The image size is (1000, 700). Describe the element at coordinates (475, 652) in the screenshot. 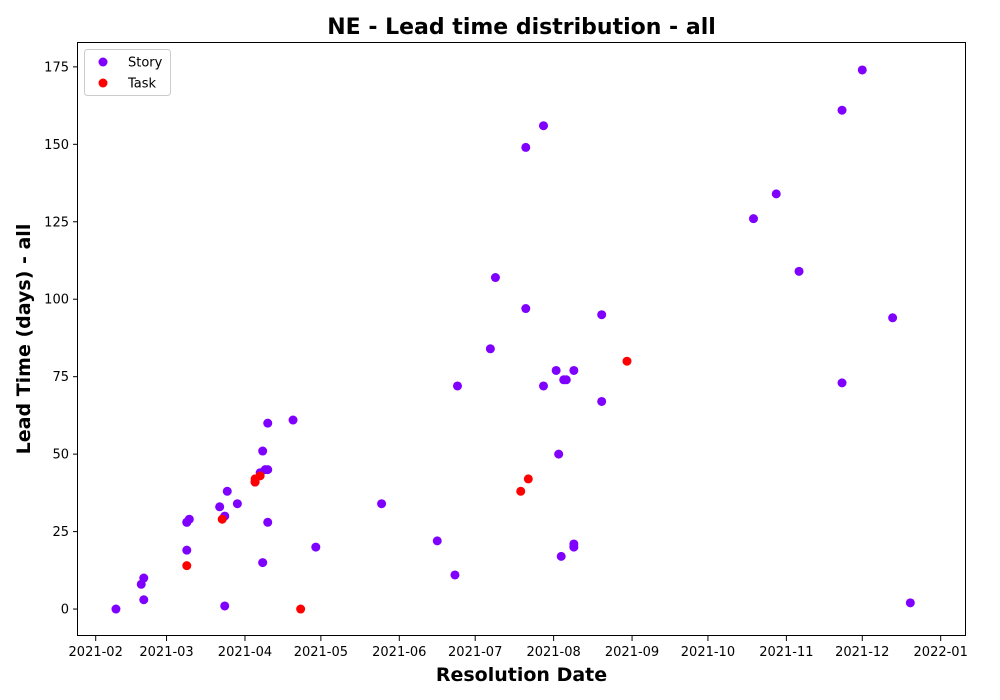

I see `x-tick-label: 2021-07` at that location.